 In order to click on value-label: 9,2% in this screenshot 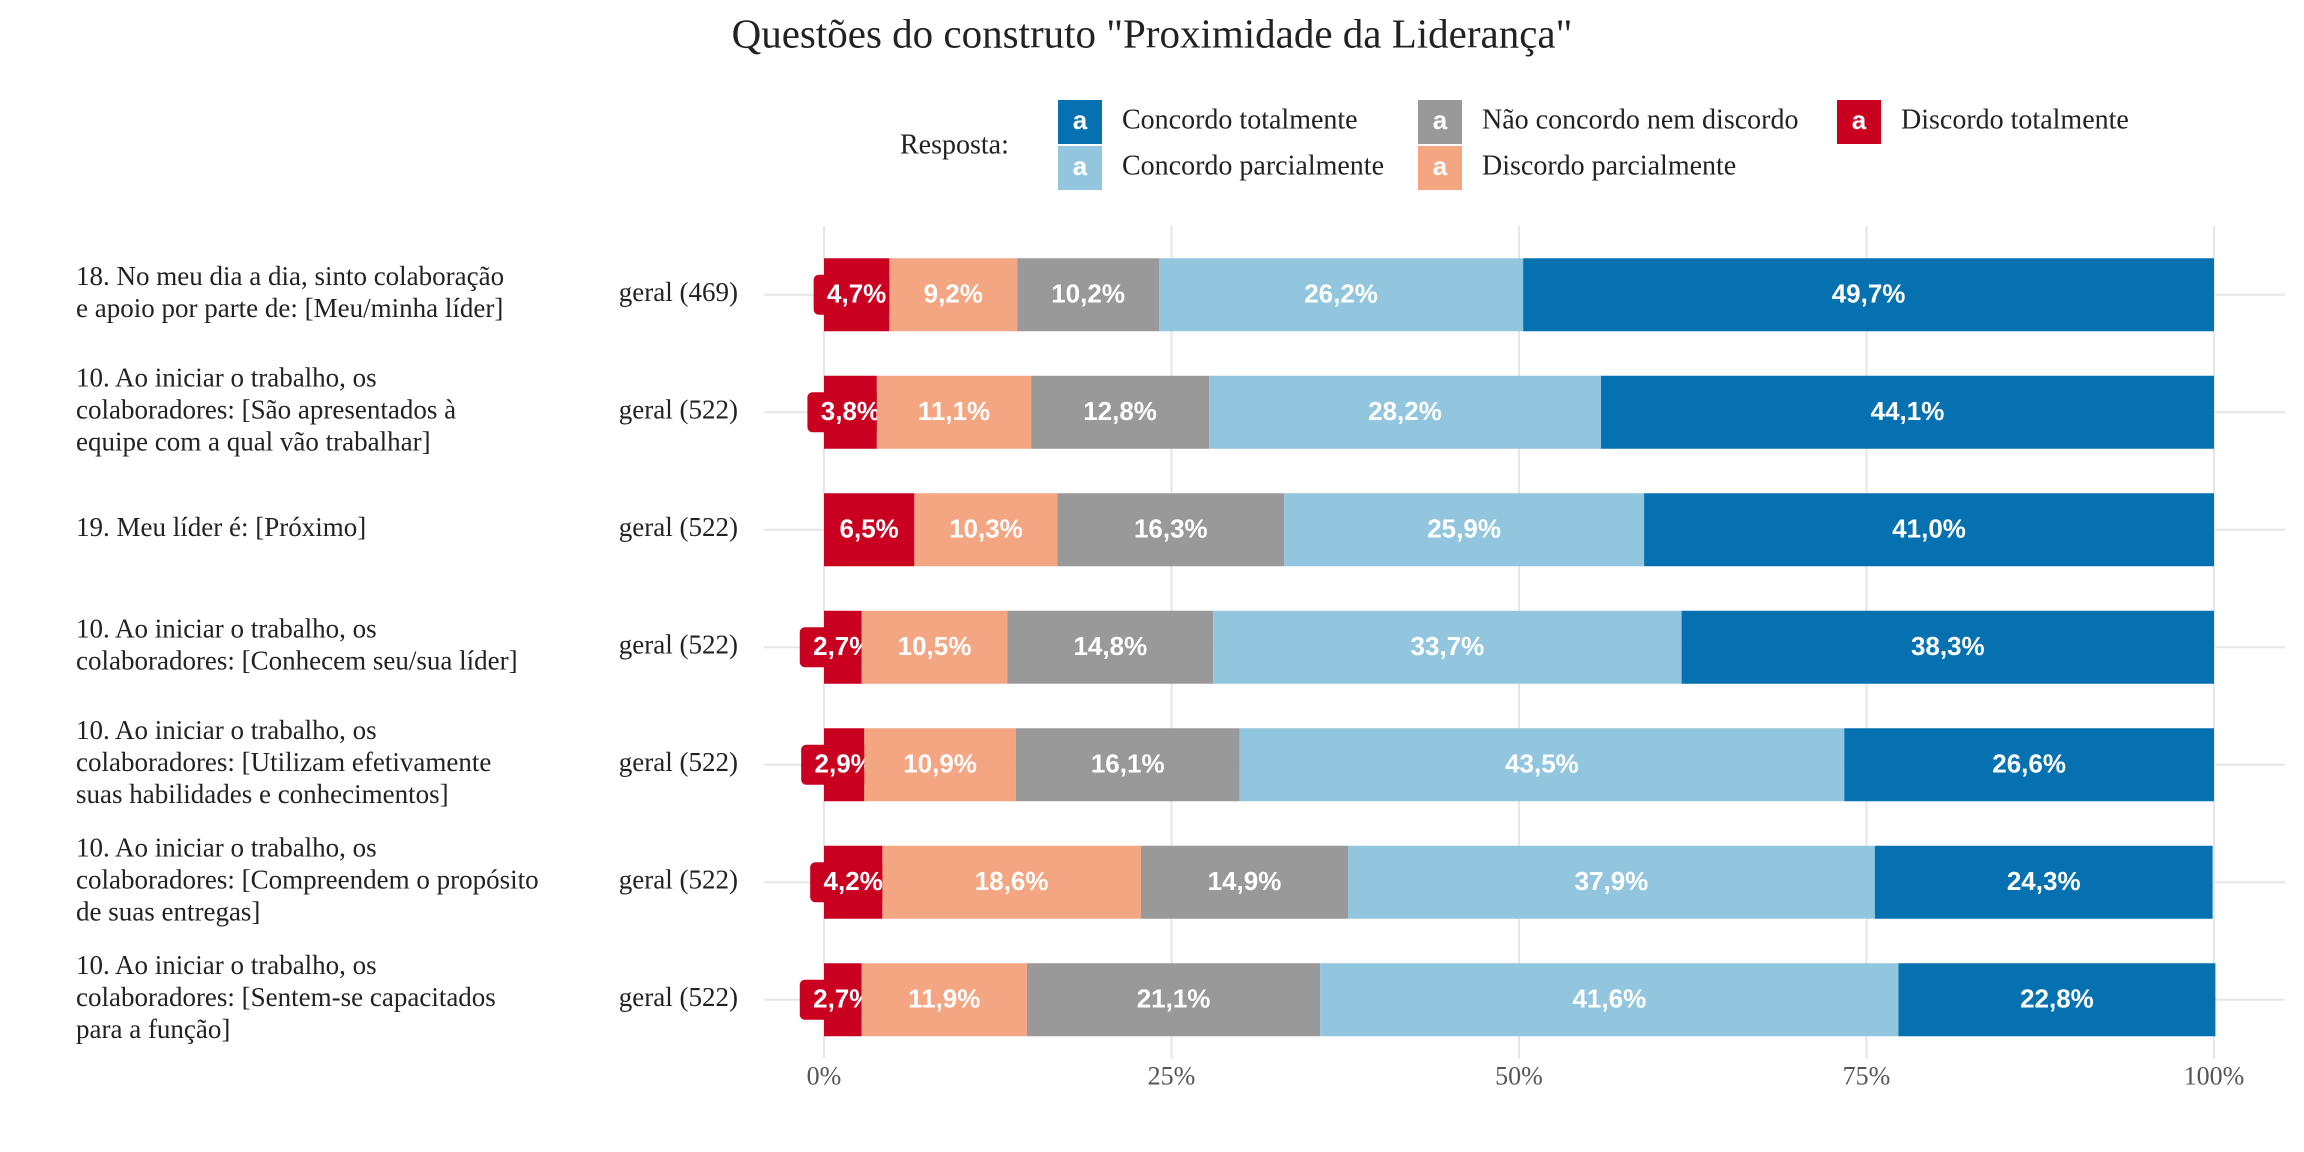, I will do `click(953, 294)`.